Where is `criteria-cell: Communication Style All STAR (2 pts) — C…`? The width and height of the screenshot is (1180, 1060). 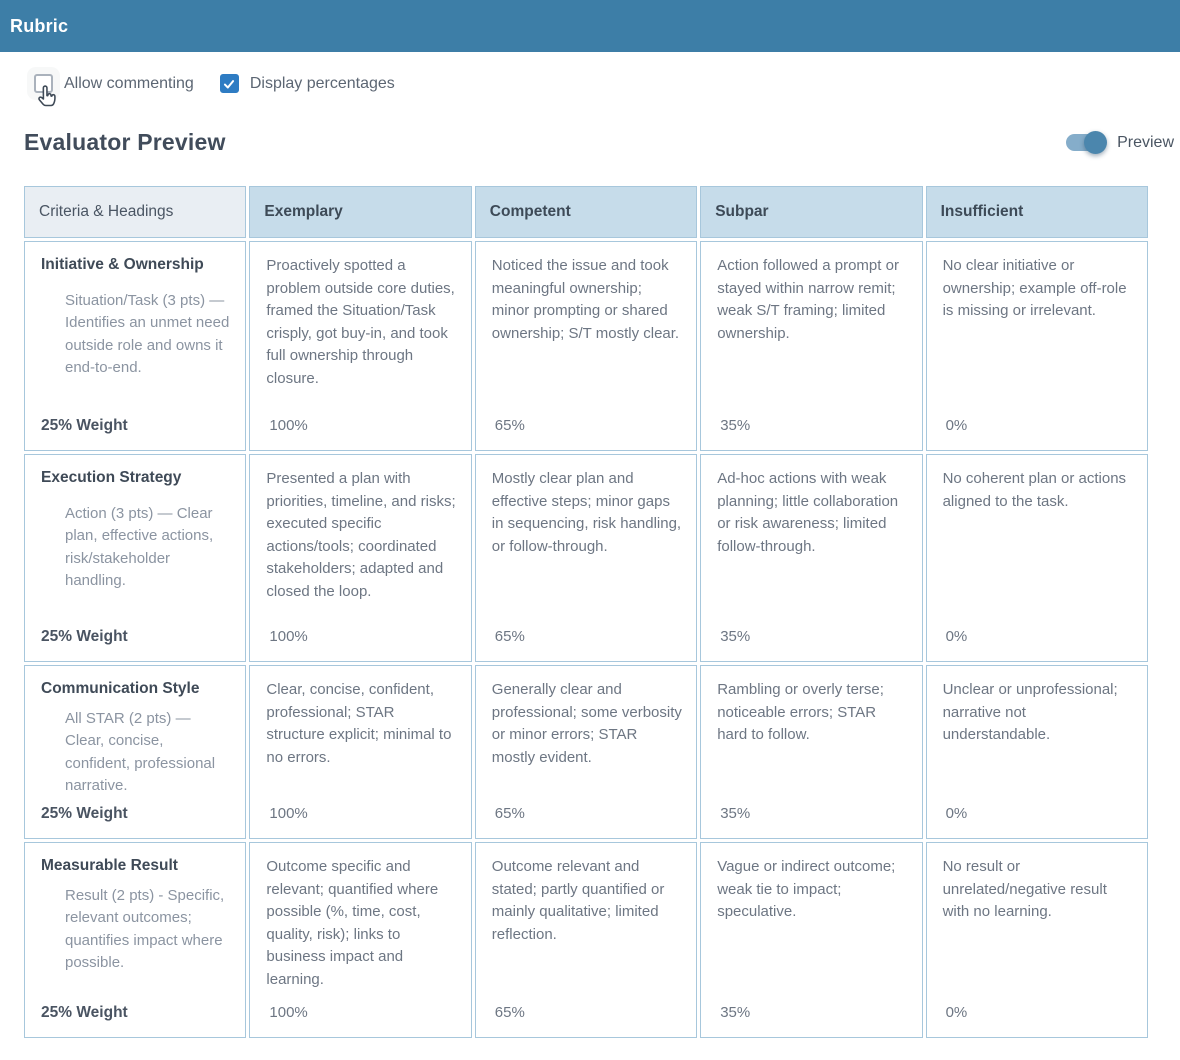
criteria-cell: Communication Style All STAR (2 pts) — C… is located at coordinates (135, 752).